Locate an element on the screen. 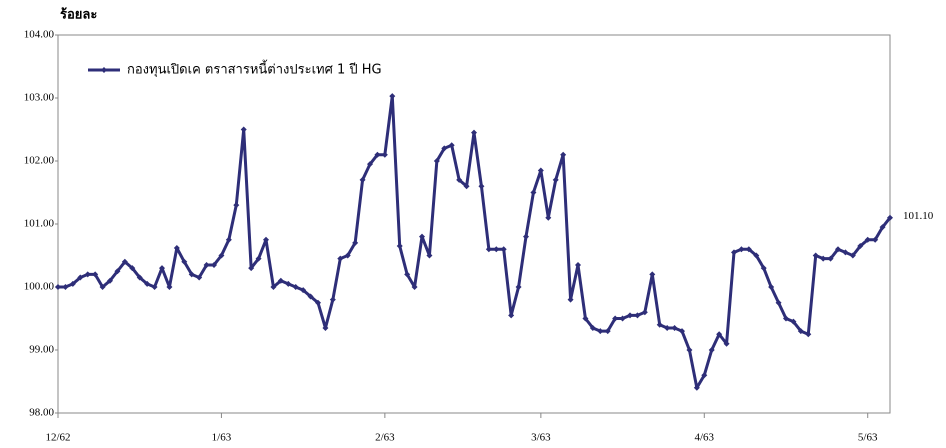 Image resolution: width=946 pixels, height=448 pixels. value-label: 101.10 is located at coordinates (918, 216).